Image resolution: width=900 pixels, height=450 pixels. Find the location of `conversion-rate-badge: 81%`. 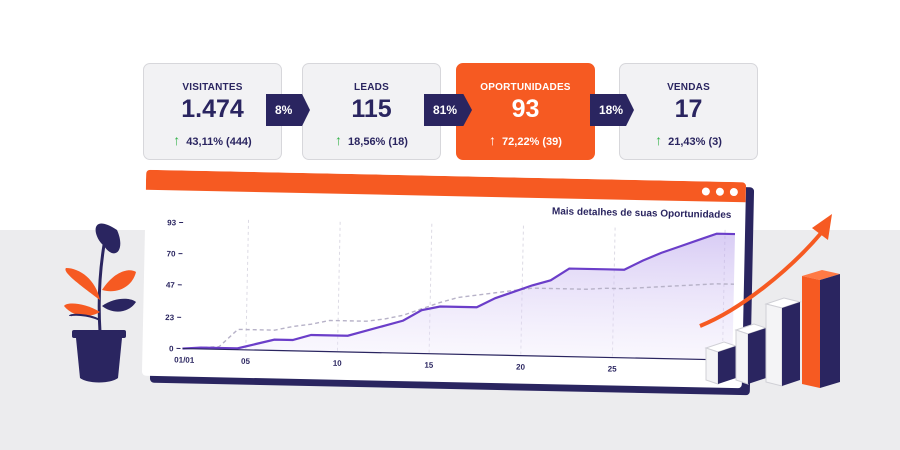

conversion-rate-badge: 81% is located at coordinates (448, 110).